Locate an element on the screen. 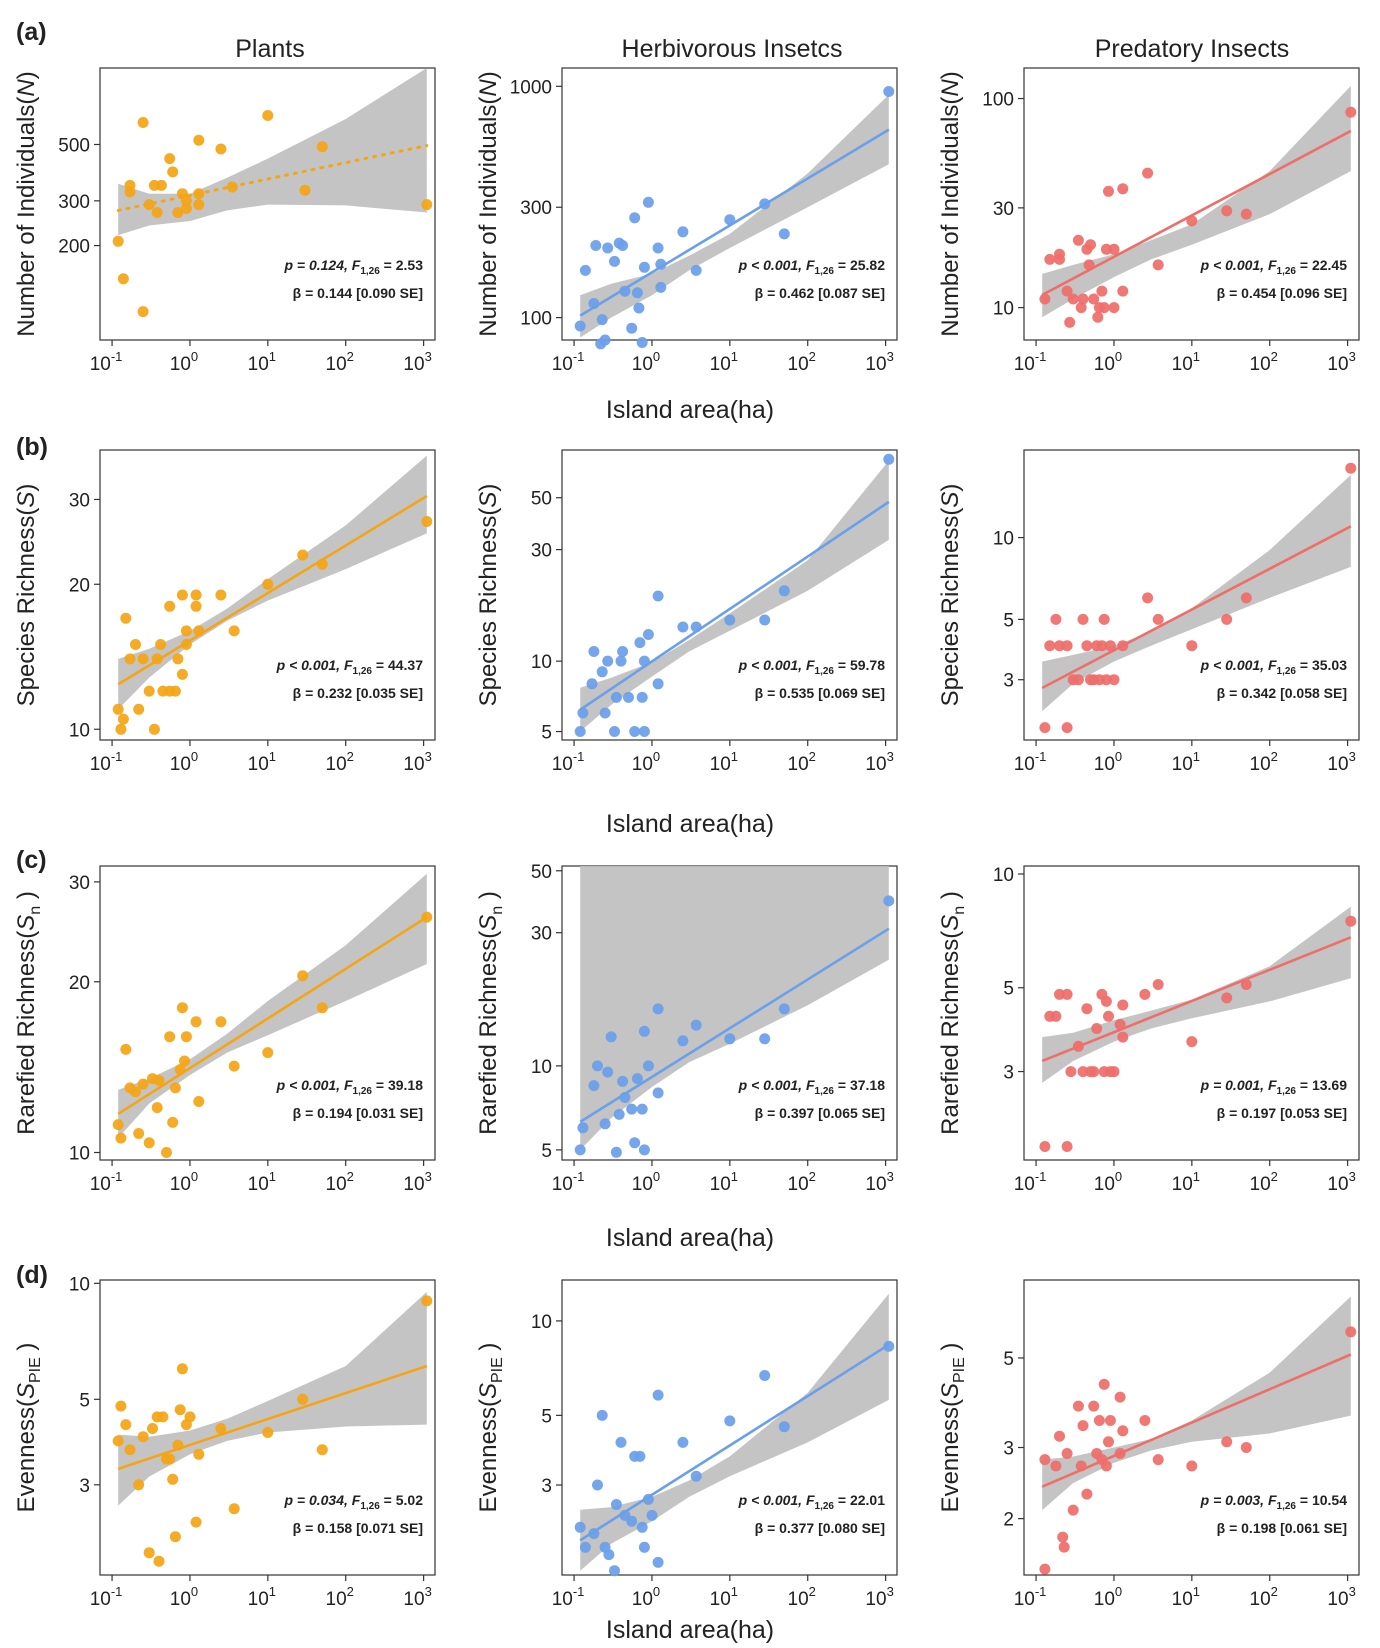 The height and width of the screenshot is (1648, 1380). y-tick-label: 3 is located at coordinates (1008, 1073).